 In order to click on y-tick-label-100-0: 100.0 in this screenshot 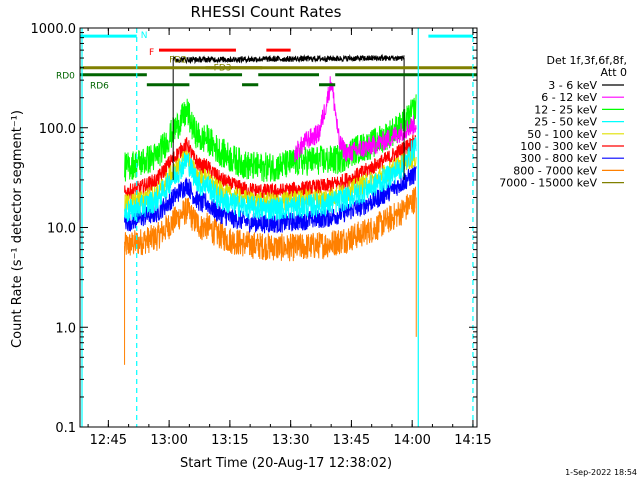, I will do `click(57, 129)`.